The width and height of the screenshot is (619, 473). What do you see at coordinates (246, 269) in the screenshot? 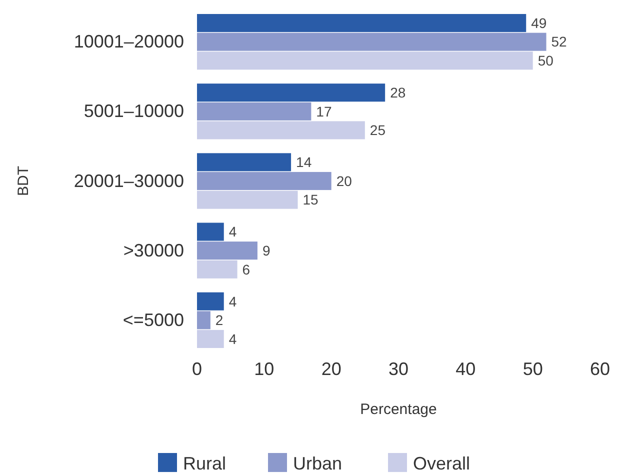
I see `data-label: 6` at bounding box center [246, 269].